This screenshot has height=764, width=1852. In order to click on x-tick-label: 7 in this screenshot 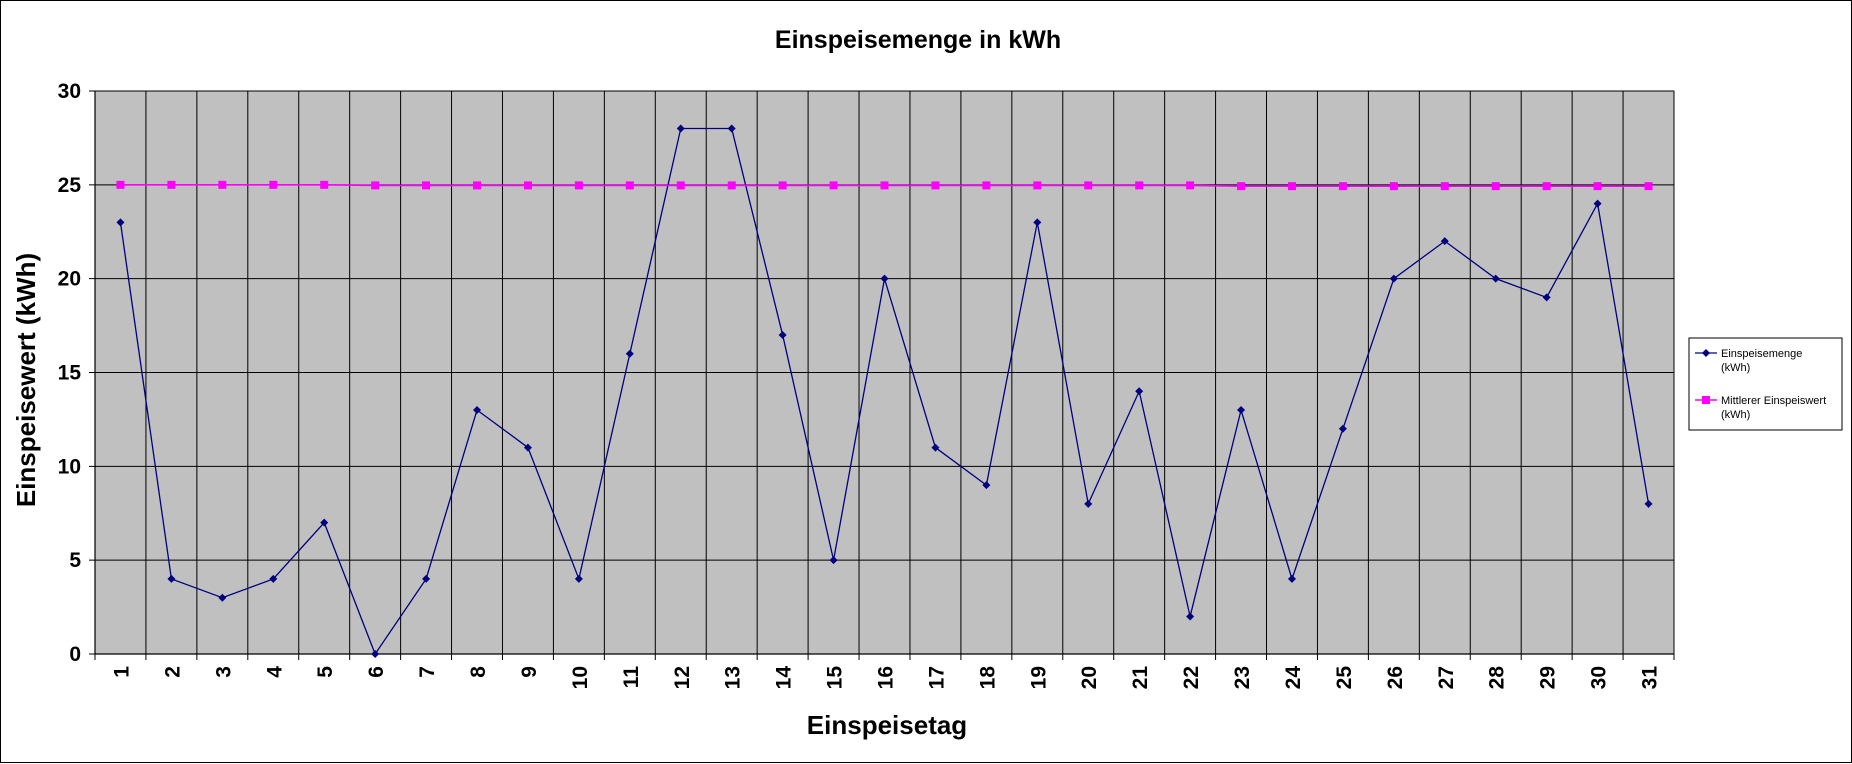, I will do `click(427, 672)`.